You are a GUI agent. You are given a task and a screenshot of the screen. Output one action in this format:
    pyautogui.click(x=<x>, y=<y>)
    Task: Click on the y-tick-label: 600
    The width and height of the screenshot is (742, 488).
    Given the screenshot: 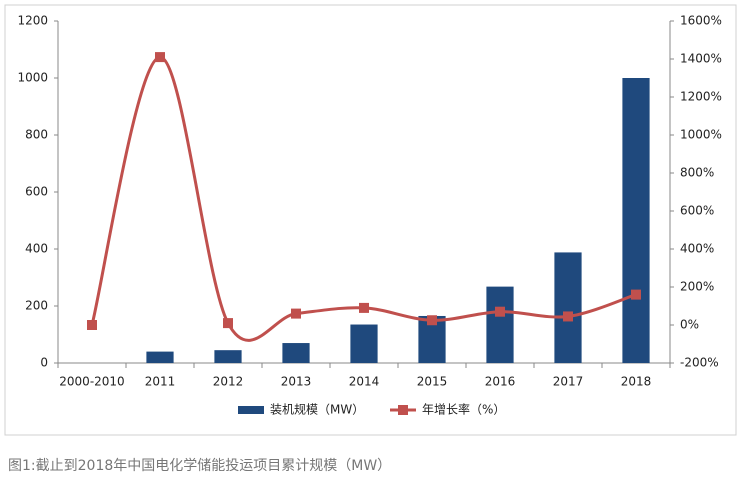 What is the action you would take?
    pyautogui.click(x=36, y=192)
    